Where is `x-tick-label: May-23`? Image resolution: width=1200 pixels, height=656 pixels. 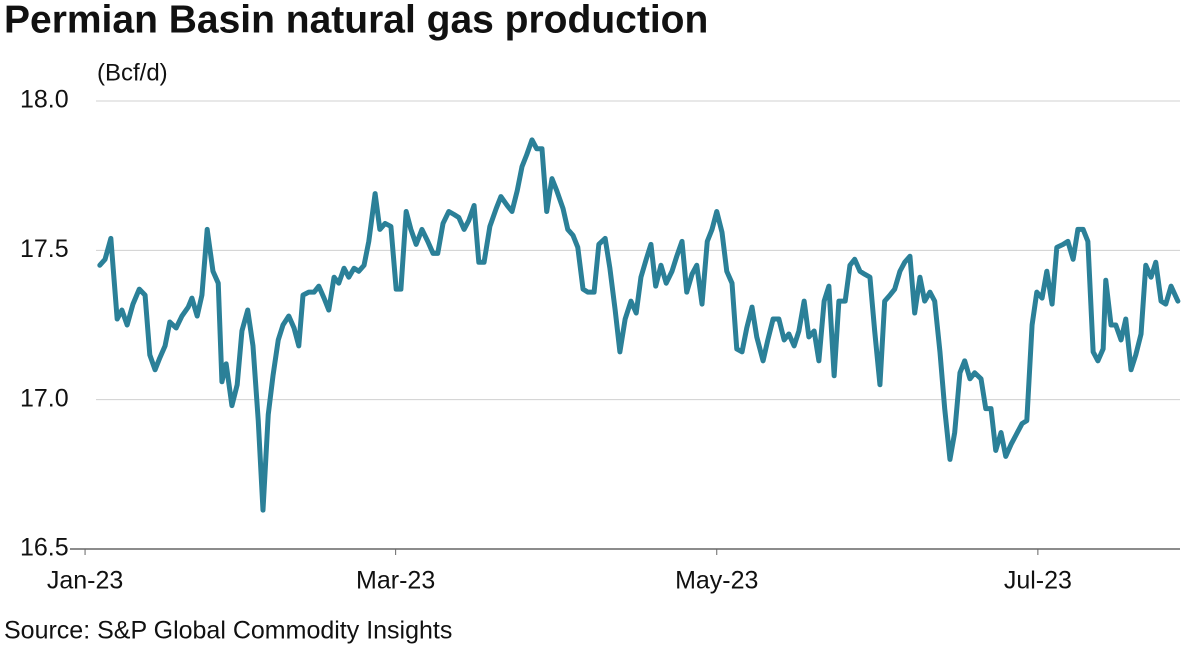
x-tick-label: May-23 is located at coordinates (716, 581).